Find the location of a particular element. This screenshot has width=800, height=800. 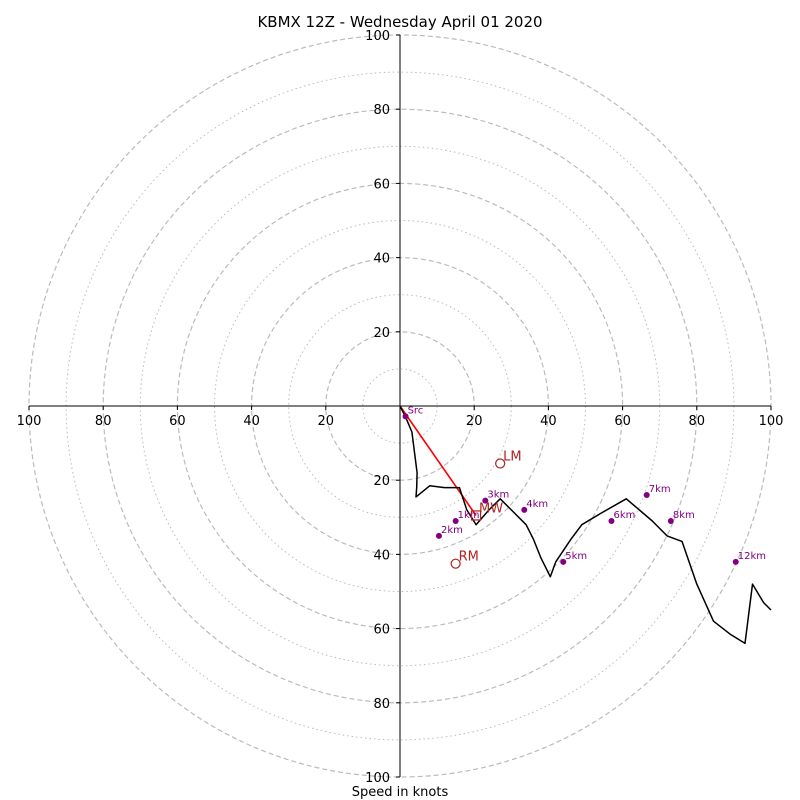

height-marker-Src is located at coordinates (405, 416).